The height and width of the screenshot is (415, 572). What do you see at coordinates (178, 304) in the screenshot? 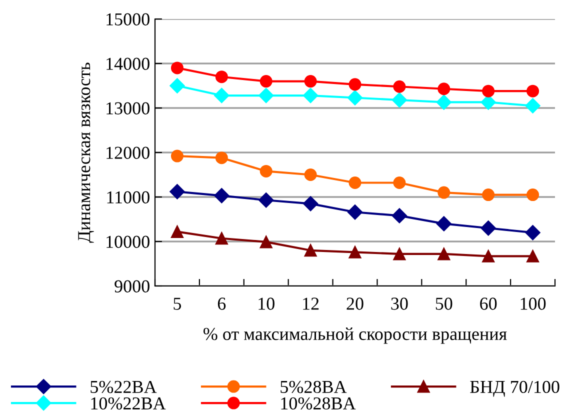
I see `x-tick-label: 5` at bounding box center [178, 304].